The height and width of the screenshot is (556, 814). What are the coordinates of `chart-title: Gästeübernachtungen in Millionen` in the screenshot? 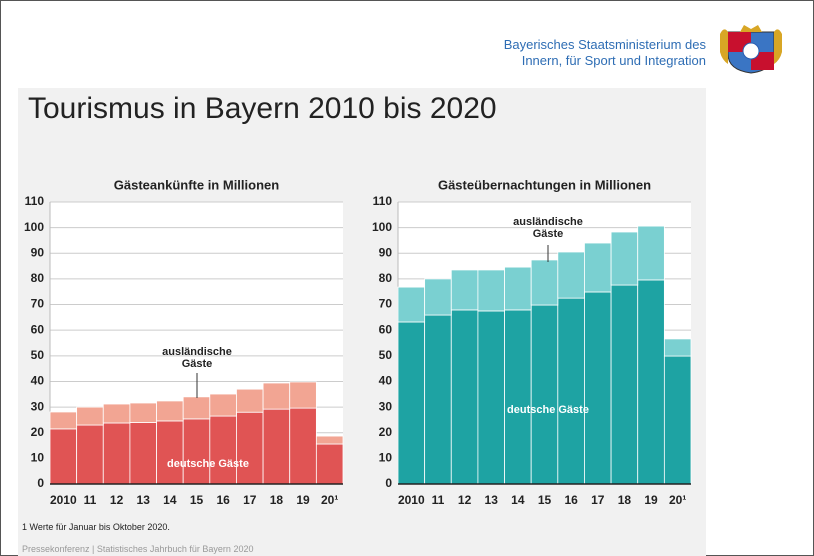 It's located at (544, 184).